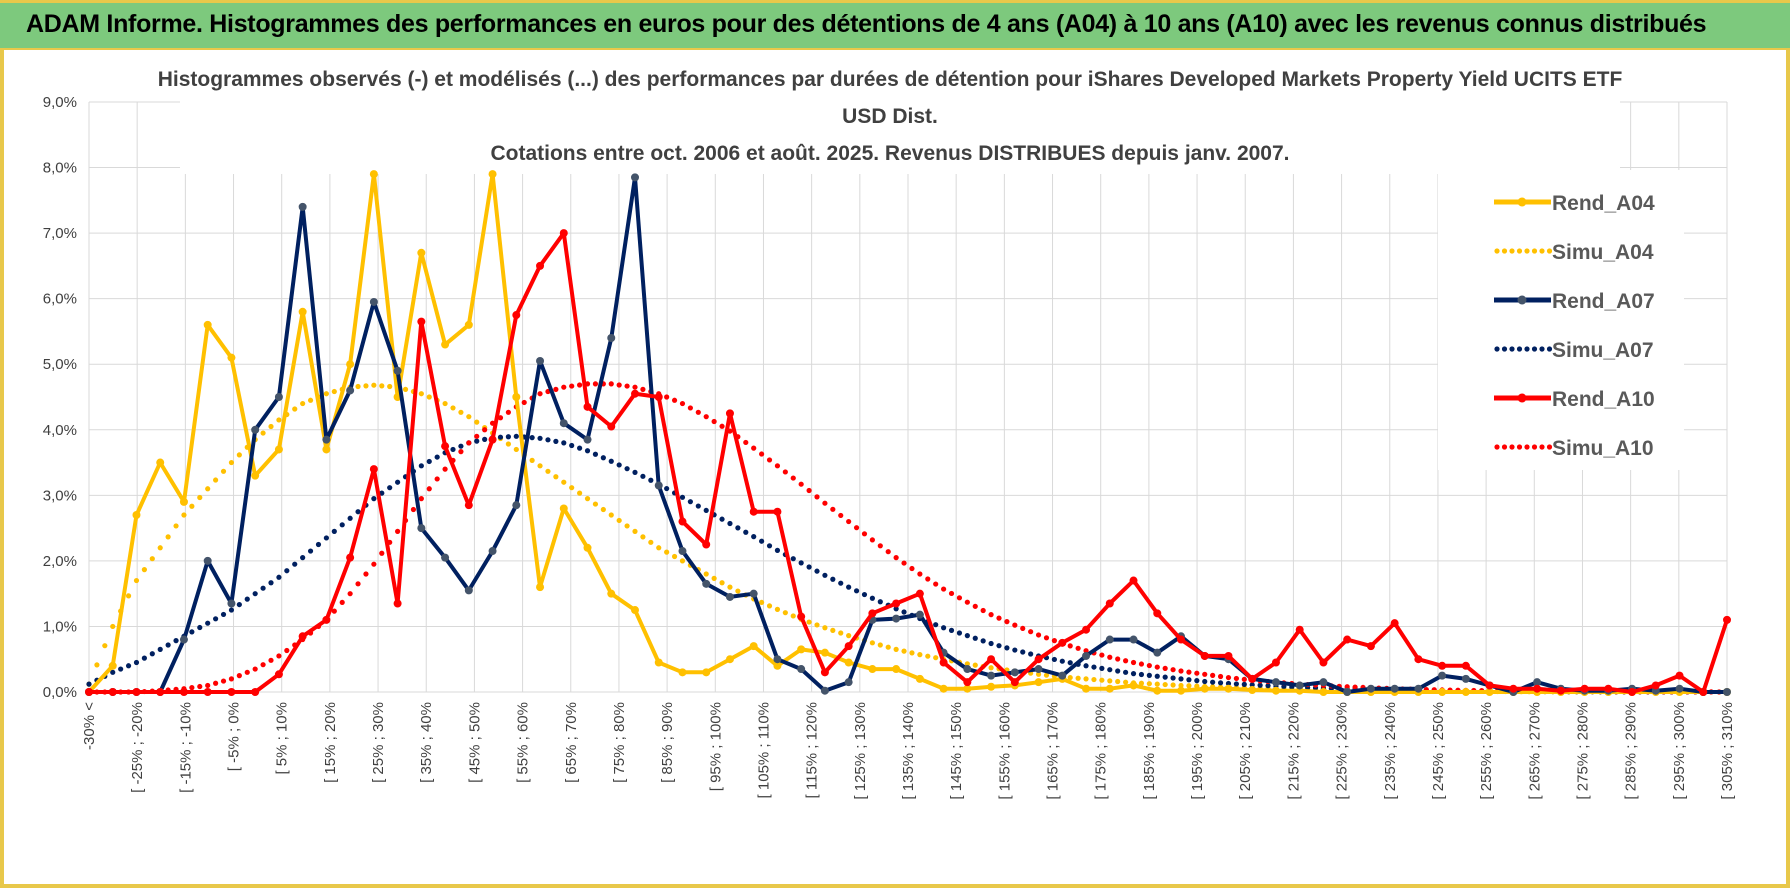 Image resolution: width=1790 pixels, height=888 pixels. What do you see at coordinates (619, 742) in the screenshot?
I see `x-tick-label: [ 75% ; 80%` at bounding box center [619, 742].